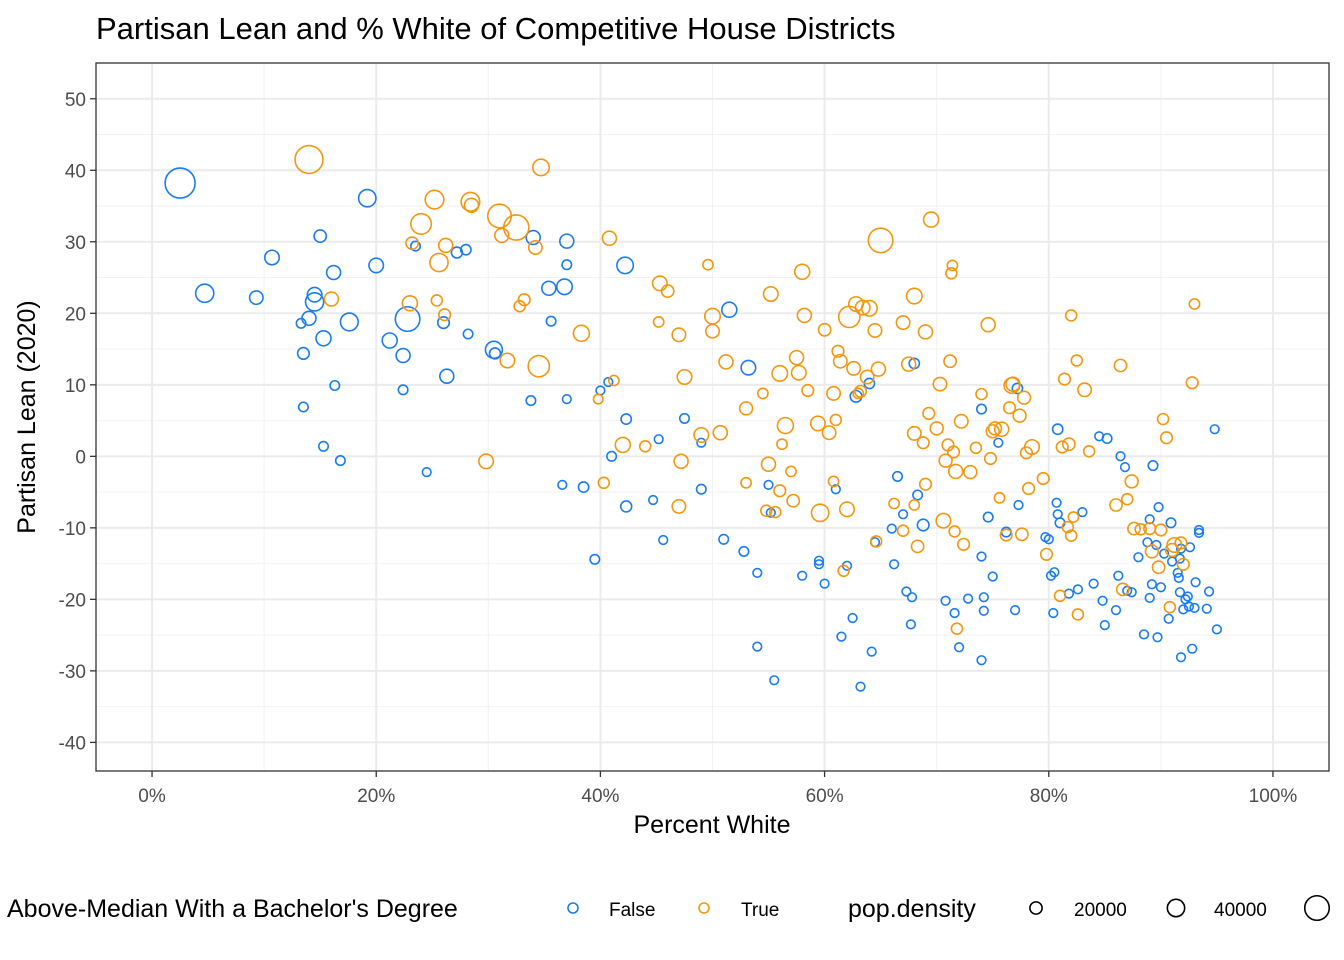  What do you see at coordinates (1273, 796) in the screenshot?
I see `x-tick-label: 100%` at bounding box center [1273, 796].